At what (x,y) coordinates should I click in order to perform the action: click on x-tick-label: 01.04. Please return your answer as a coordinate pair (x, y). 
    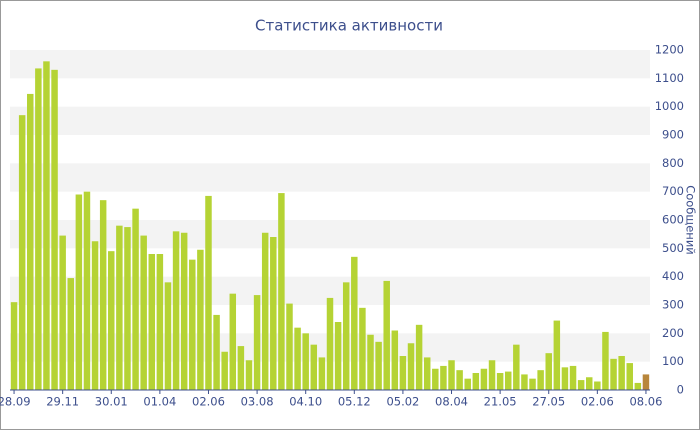
    Looking at the image, I should click on (159, 402).